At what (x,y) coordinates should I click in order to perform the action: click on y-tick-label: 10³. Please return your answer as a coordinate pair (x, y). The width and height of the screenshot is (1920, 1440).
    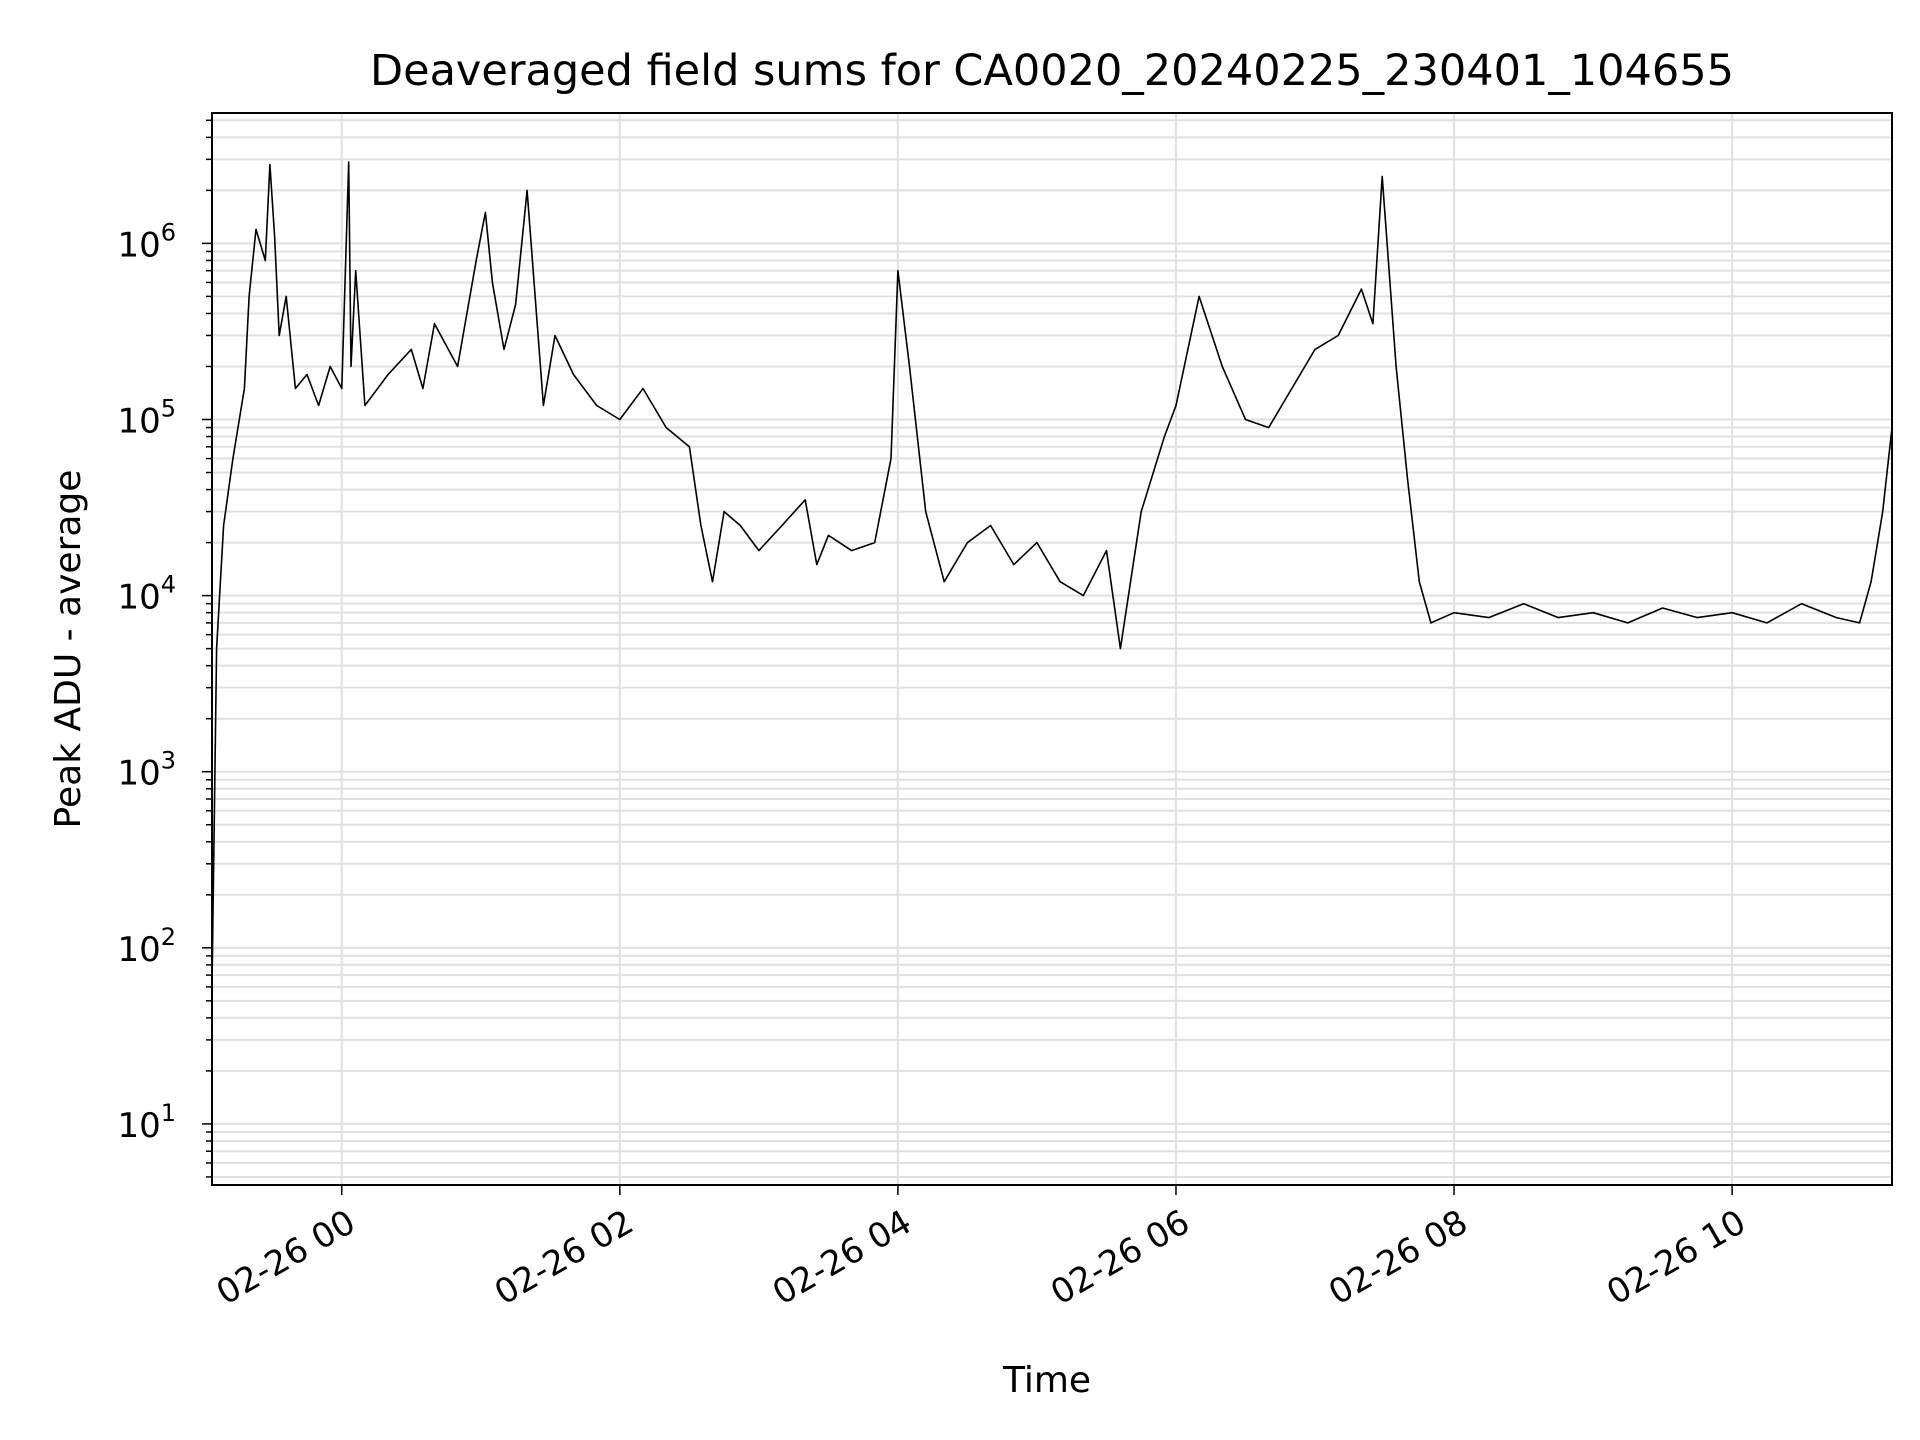
    Looking at the image, I should click on (146, 770).